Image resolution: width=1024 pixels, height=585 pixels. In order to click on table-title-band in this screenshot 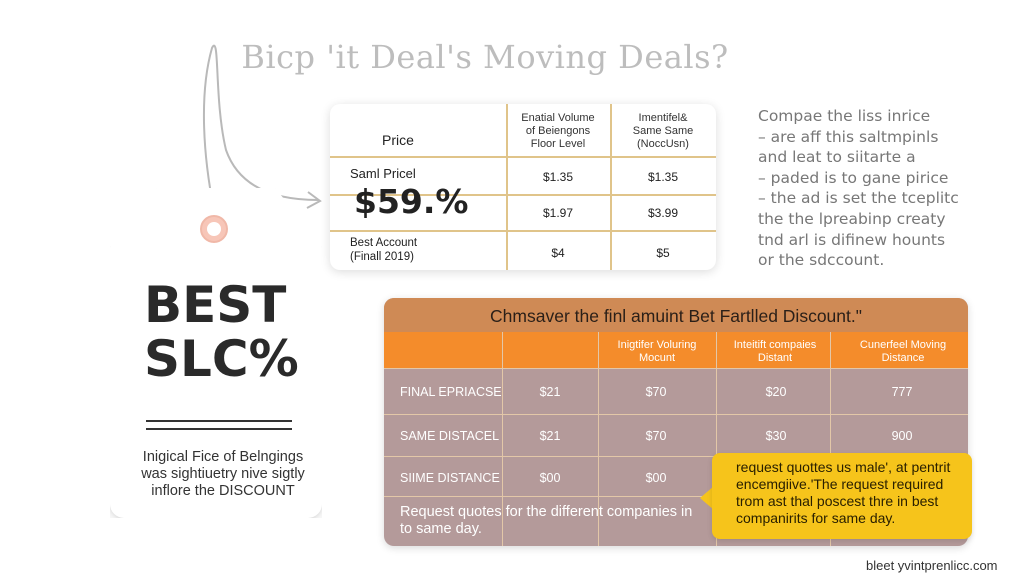, I will do `click(676, 315)`.